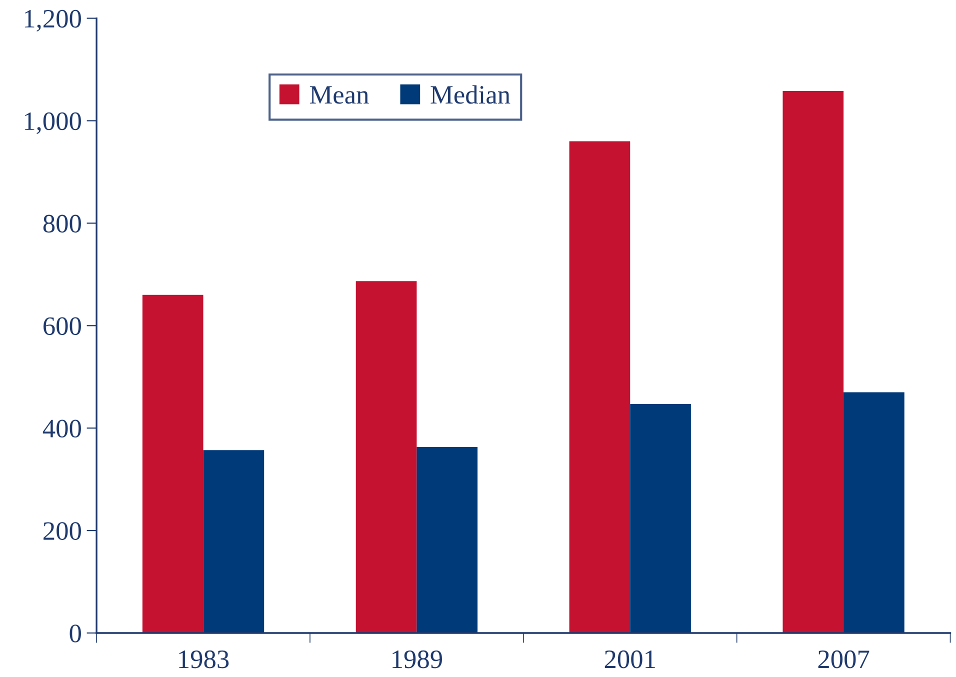 Image resolution: width=956 pixels, height=677 pixels. I want to click on x-tick-label: 2001, so click(629, 659).